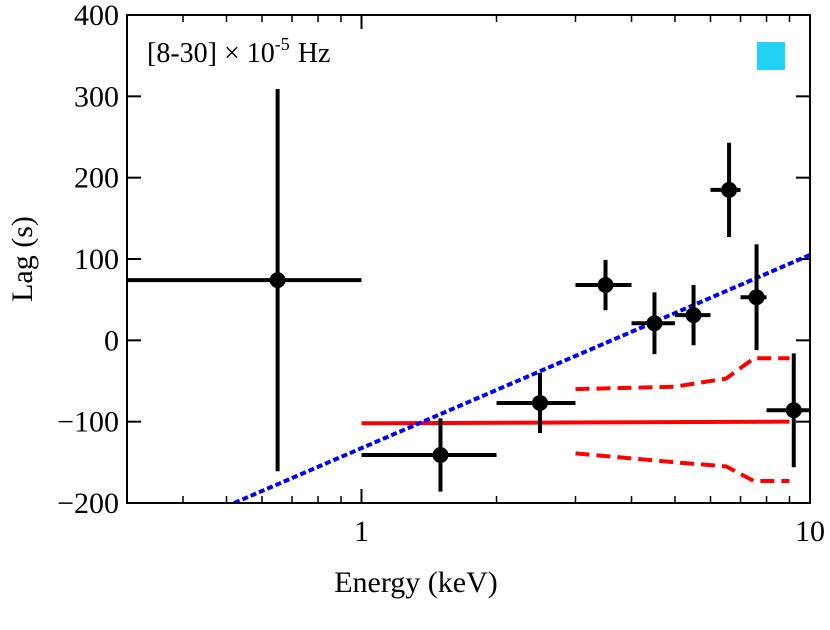 Image resolution: width=830 pixels, height=630 pixels. What do you see at coordinates (96, 178) in the screenshot?
I see `y-tick-label: 200` at bounding box center [96, 178].